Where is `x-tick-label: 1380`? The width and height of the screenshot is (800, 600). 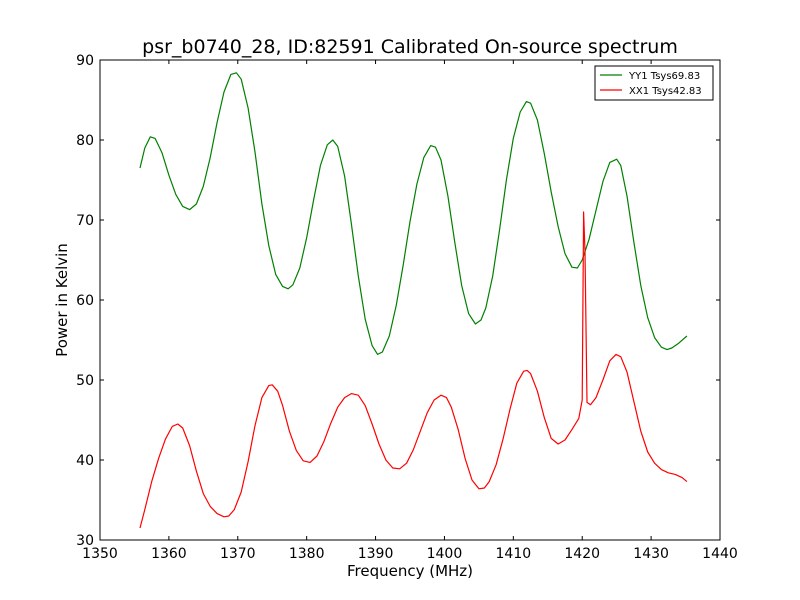
x-tick-label: 1380 is located at coordinates (307, 554).